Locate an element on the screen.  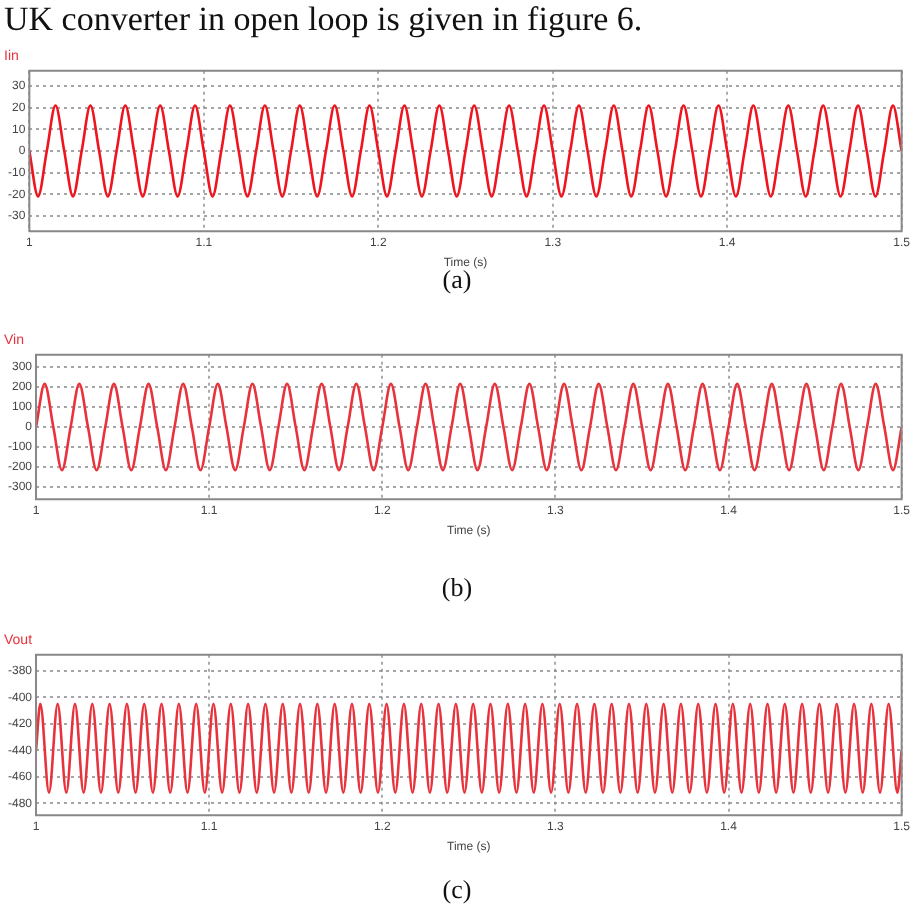
text: UK converter in open loop is given in figure 6. is located at coordinates (323, 20).